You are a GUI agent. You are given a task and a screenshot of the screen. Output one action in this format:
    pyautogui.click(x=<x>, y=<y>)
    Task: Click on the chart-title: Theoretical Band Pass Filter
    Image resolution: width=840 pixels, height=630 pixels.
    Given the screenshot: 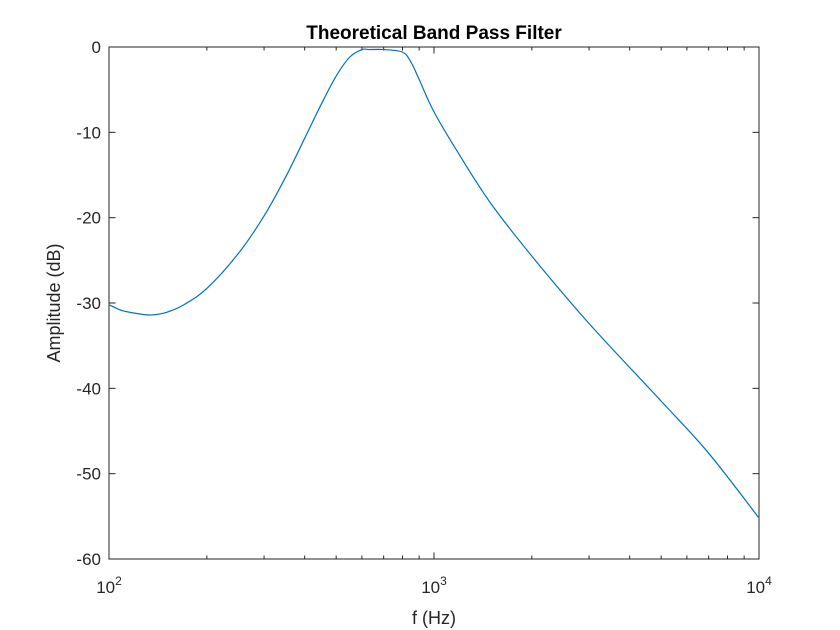 What is the action you would take?
    pyautogui.click(x=434, y=33)
    